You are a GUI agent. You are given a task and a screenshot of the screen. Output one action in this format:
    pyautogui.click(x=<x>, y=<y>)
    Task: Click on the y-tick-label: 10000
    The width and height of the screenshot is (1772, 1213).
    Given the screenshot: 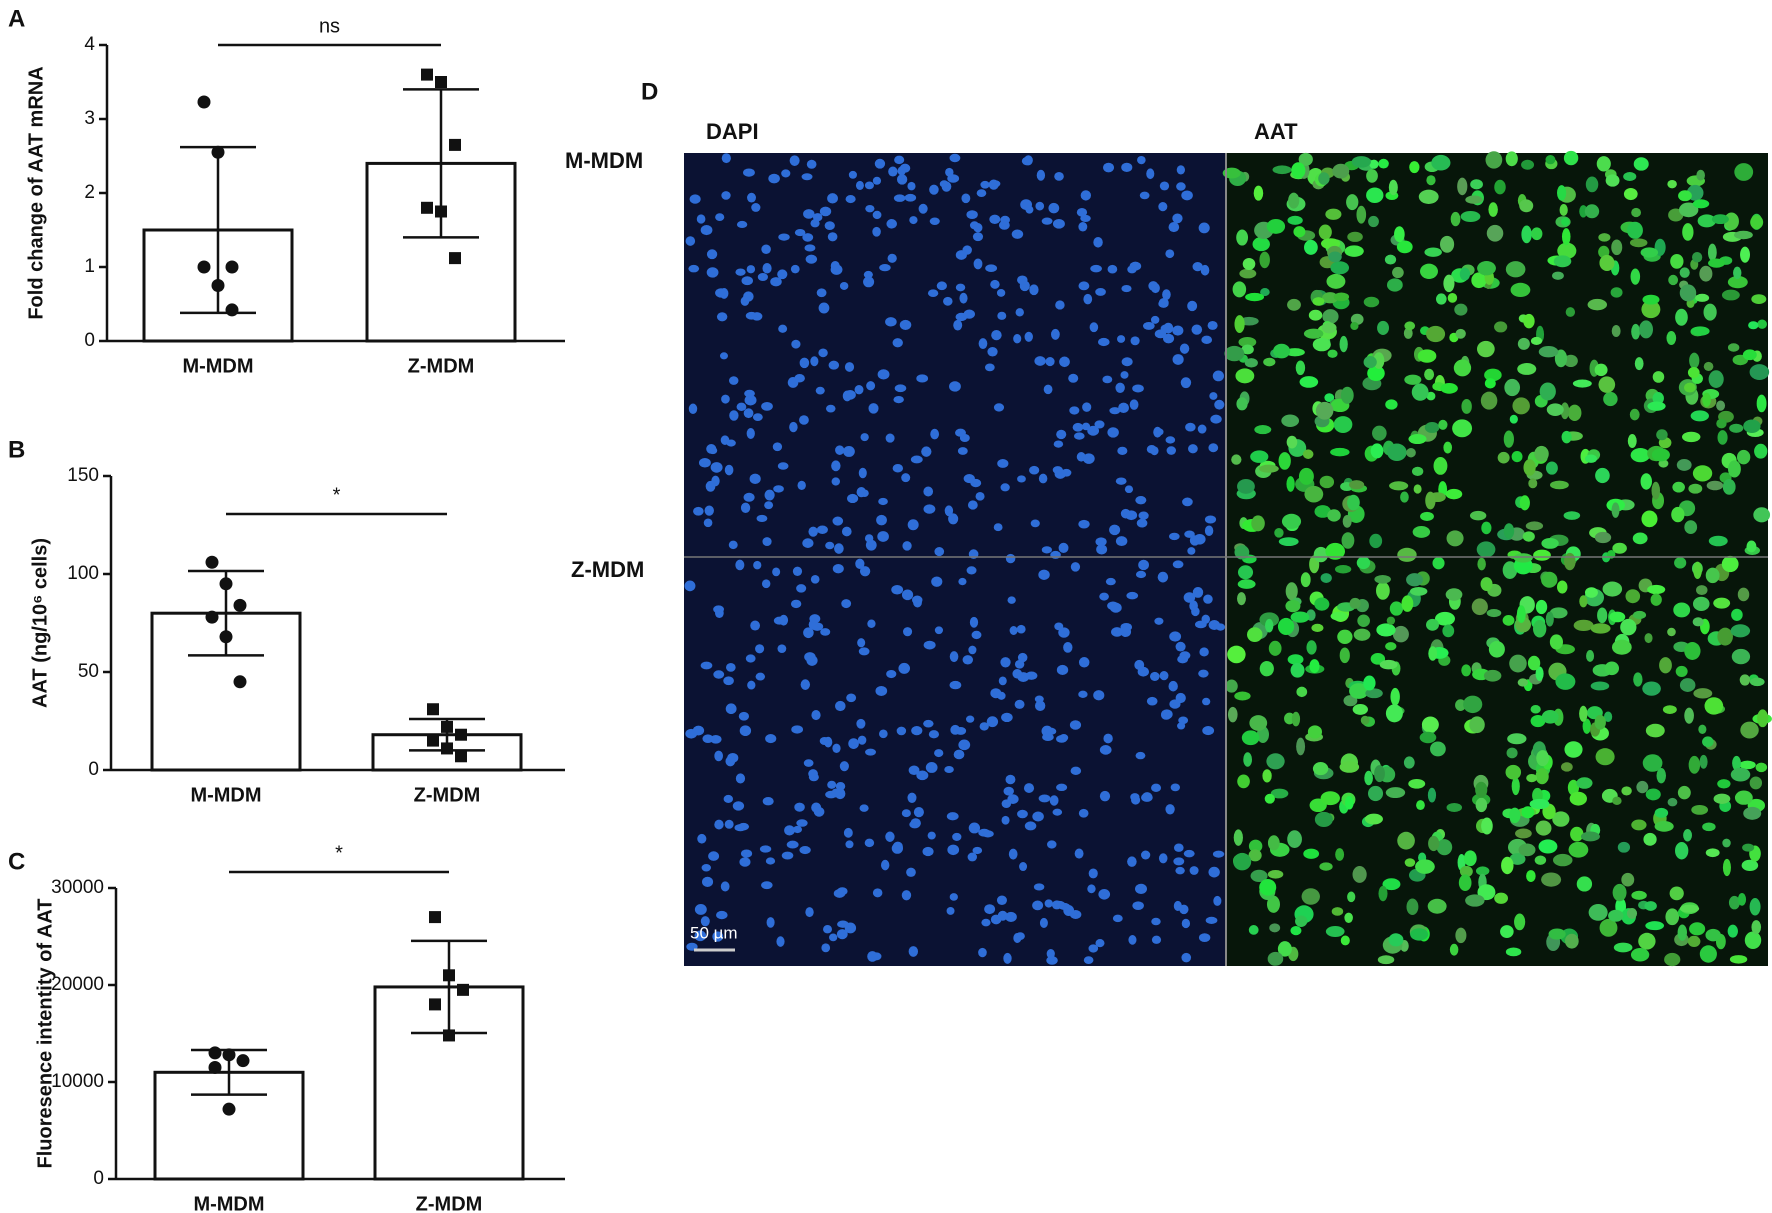 What is the action you would take?
    pyautogui.click(x=77, y=1081)
    